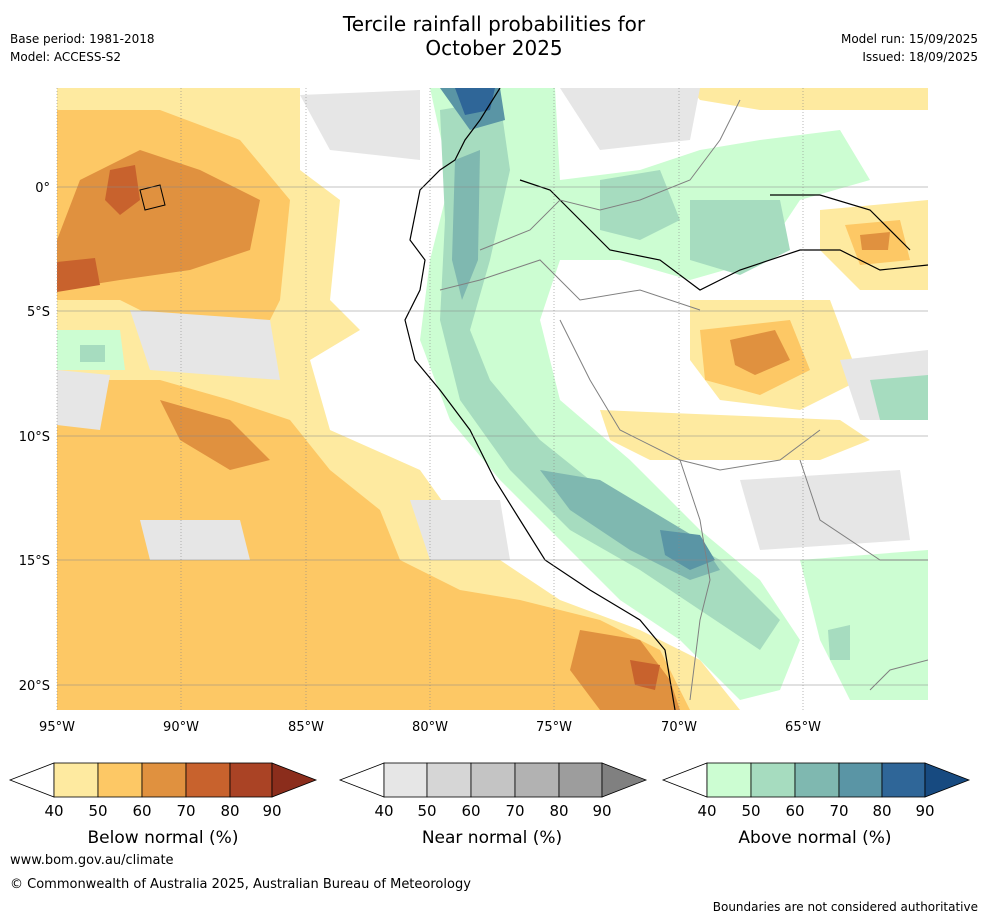 The image size is (988, 919). I want to click on legend-near-tick: 90, so click(601, 811).